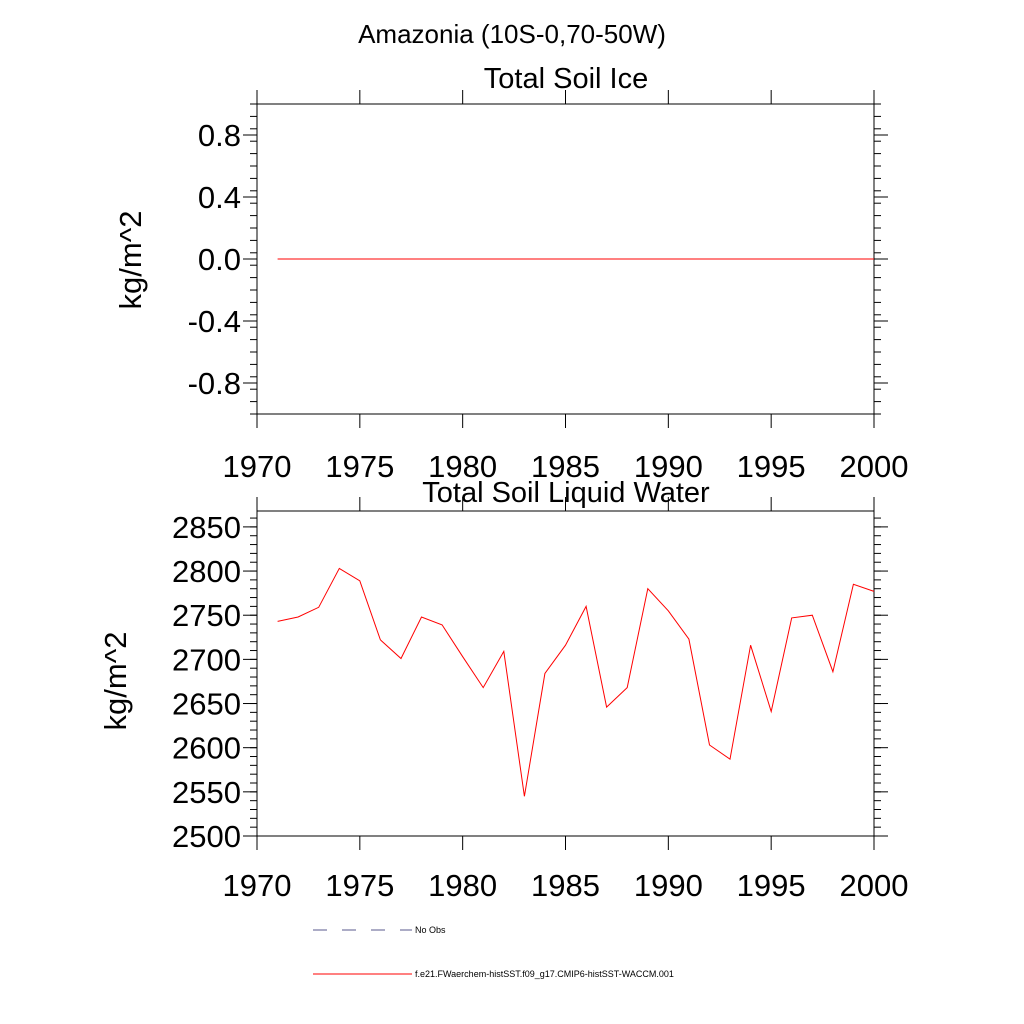 This screenshot has width=1024, height=1024. What do you see at coordinates (214, 383) in the screenshot?
I see `y-tick-label: -0.8` at bounding box center [214, 383].